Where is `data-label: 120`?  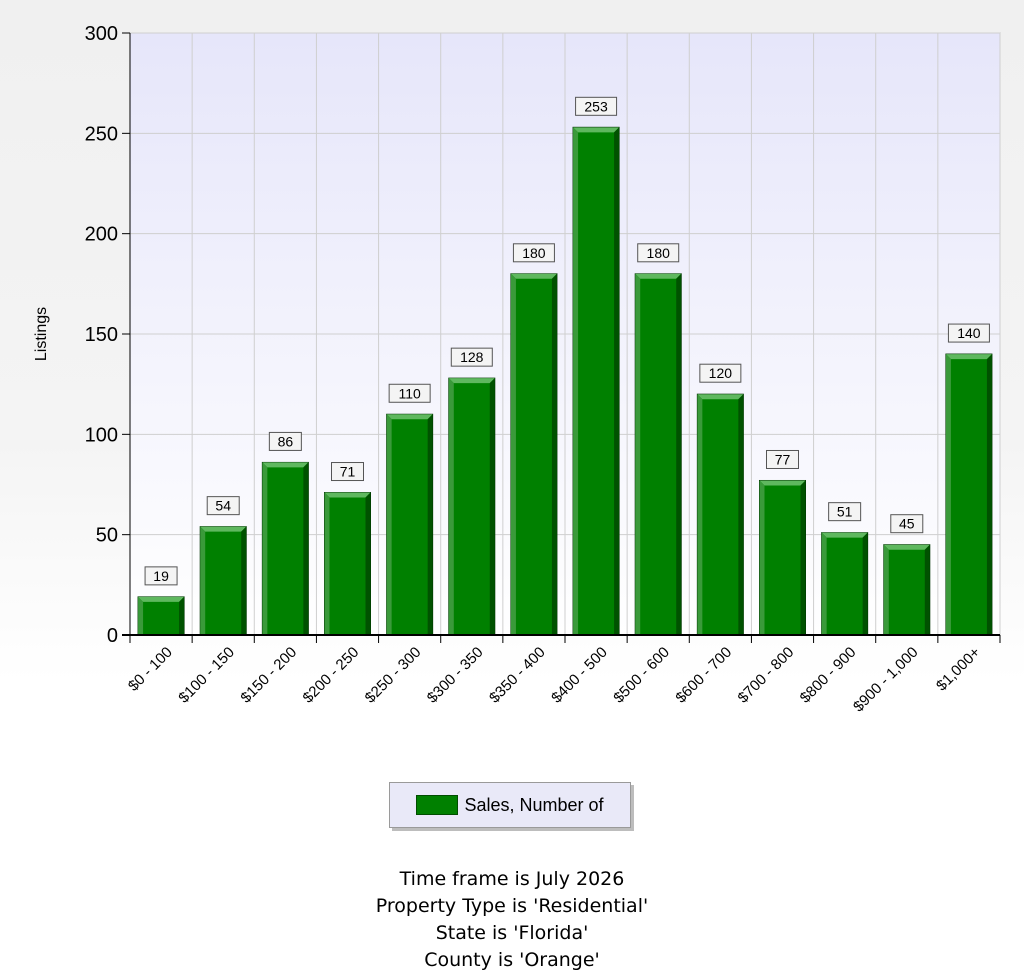 data-label: 120 is located at coordinates (721, 373).